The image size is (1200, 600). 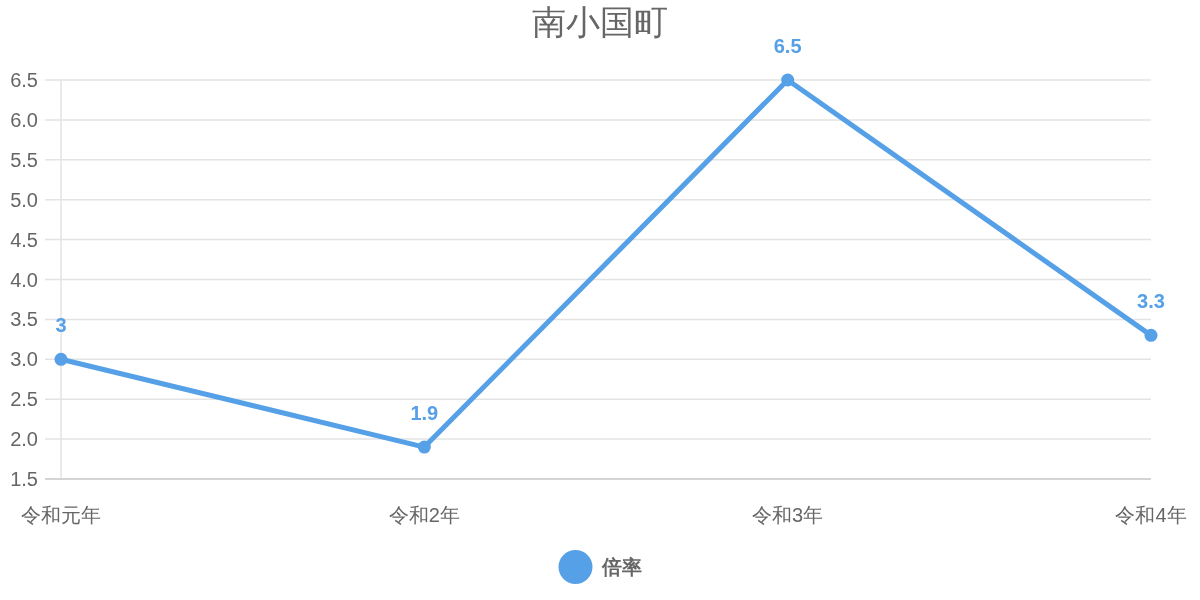 I want to click on y-tick-label: 4.0, so click(x=24, y=279).